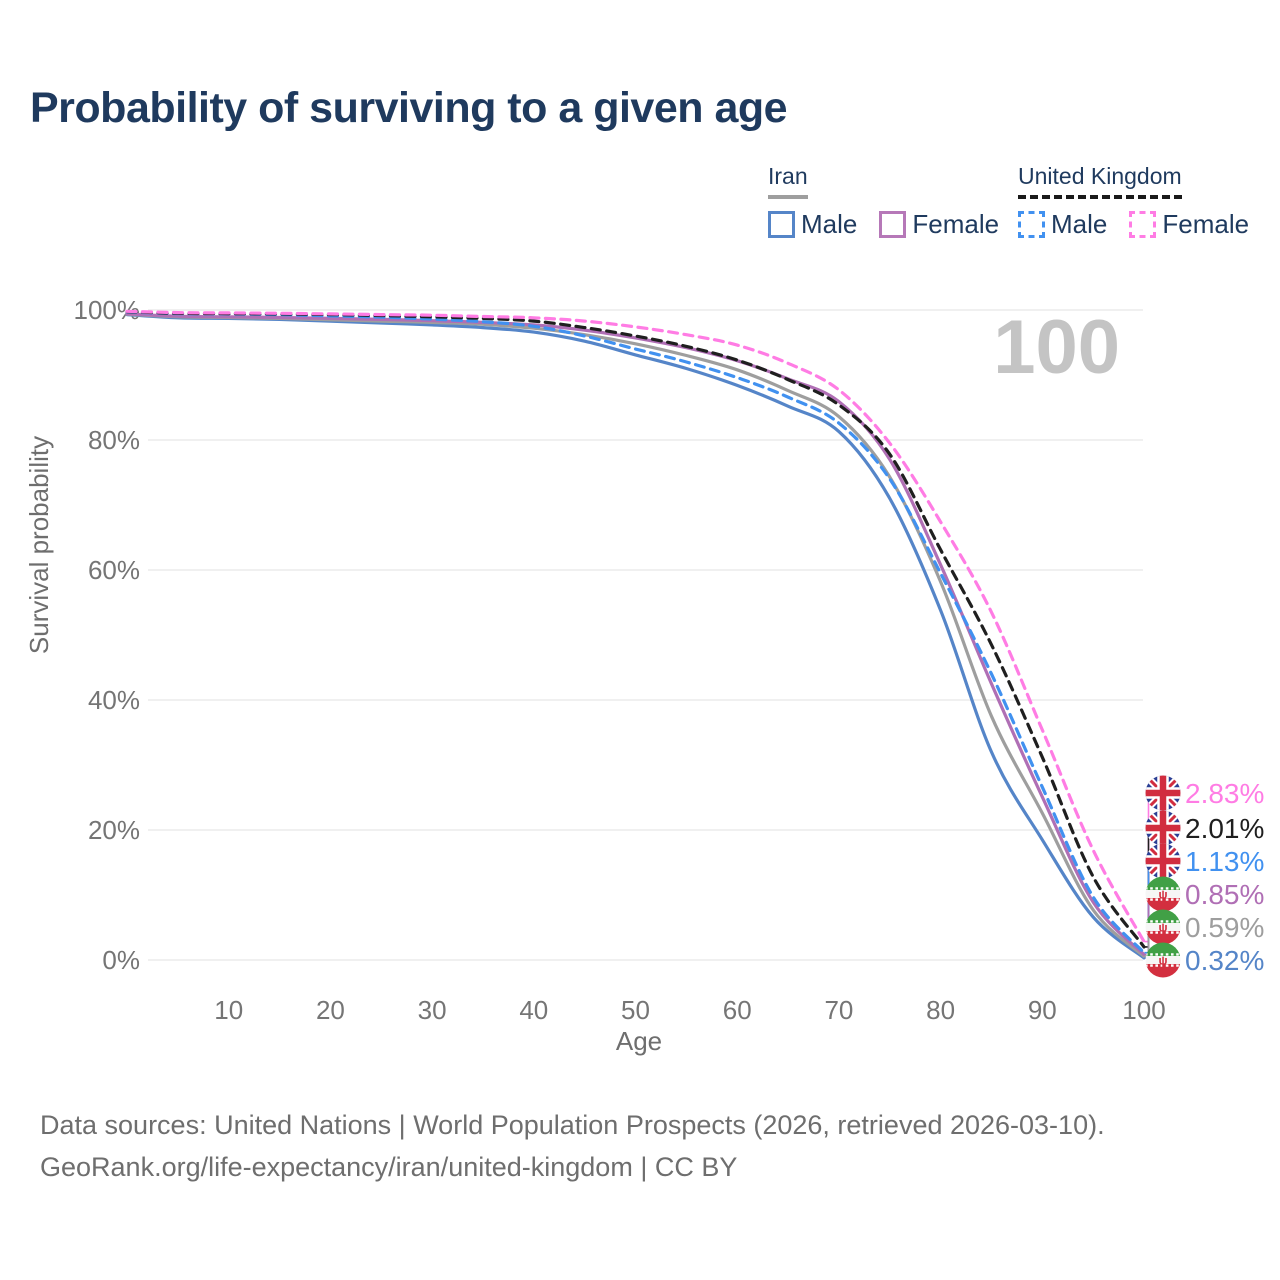  What do you see at coordinates (829, 224) in the screenshot?
I see `legend-label-iran-male: Male` at bounding box center [829, 224].